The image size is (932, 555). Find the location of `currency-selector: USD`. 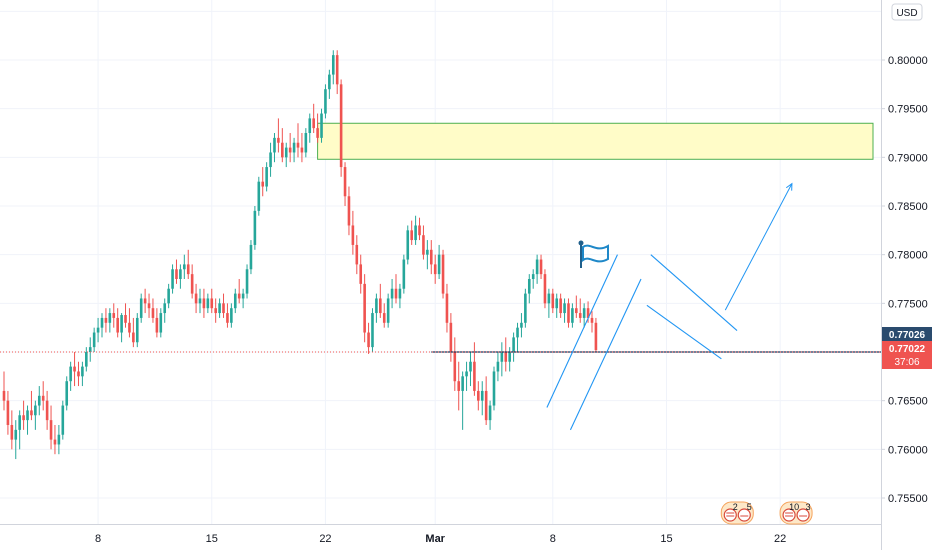

currency-selector: USD is located at coordinates (907, 12).